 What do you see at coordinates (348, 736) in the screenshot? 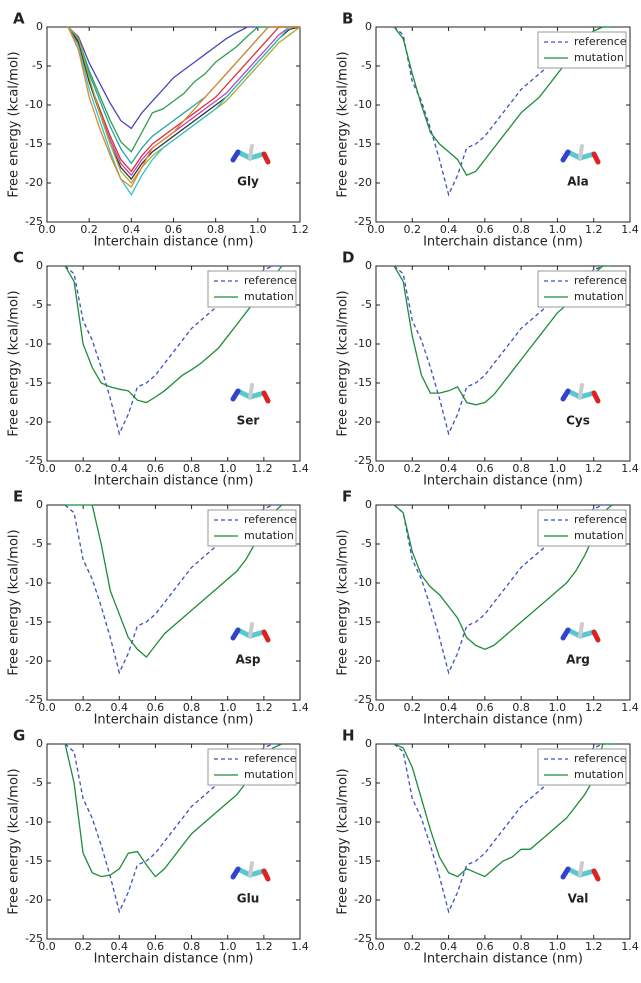
I see `panel-label: H` at bounding box center [348, 736].